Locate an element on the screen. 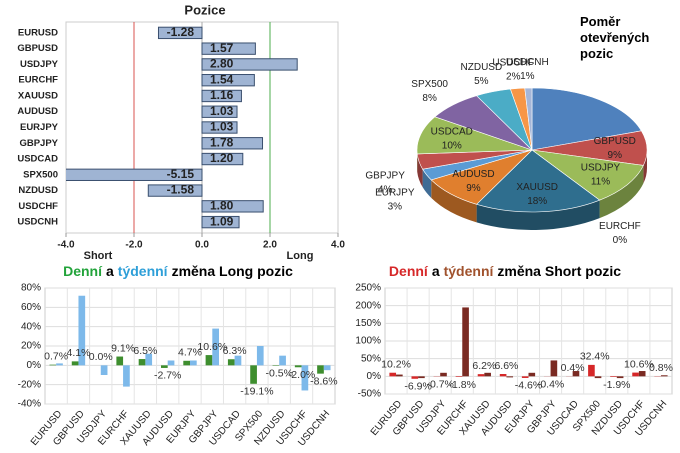 The width and height of the screenshot is (680, 453). pie-value-label: 4% is located at coordinates (385, 190).